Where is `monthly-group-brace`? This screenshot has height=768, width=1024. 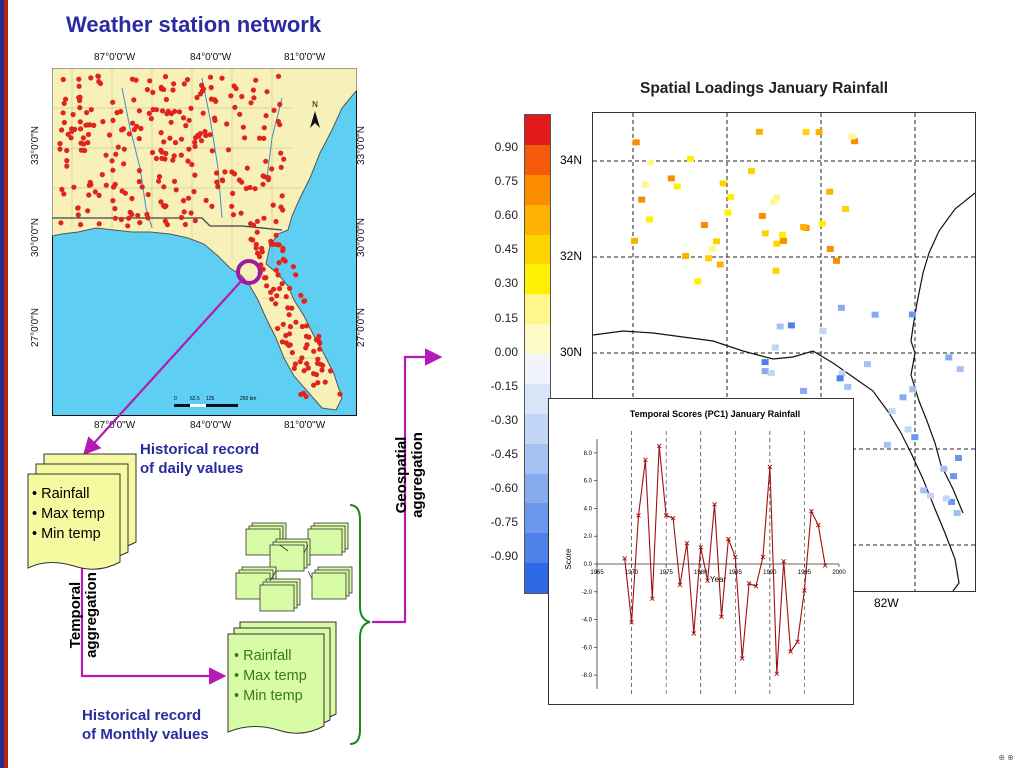 monthly-group-brace is located at coordinates (360, 624).